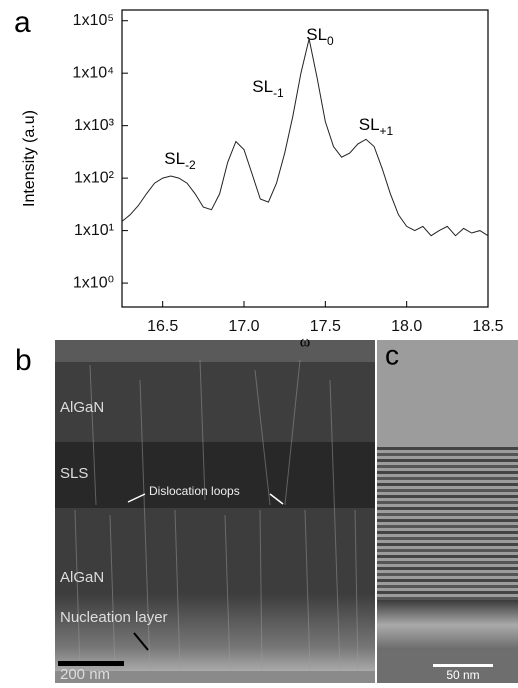  Describe the element at coordinates (85, 674) in the screenshot. I see `scale-bar-label: 200 nm` at that location.